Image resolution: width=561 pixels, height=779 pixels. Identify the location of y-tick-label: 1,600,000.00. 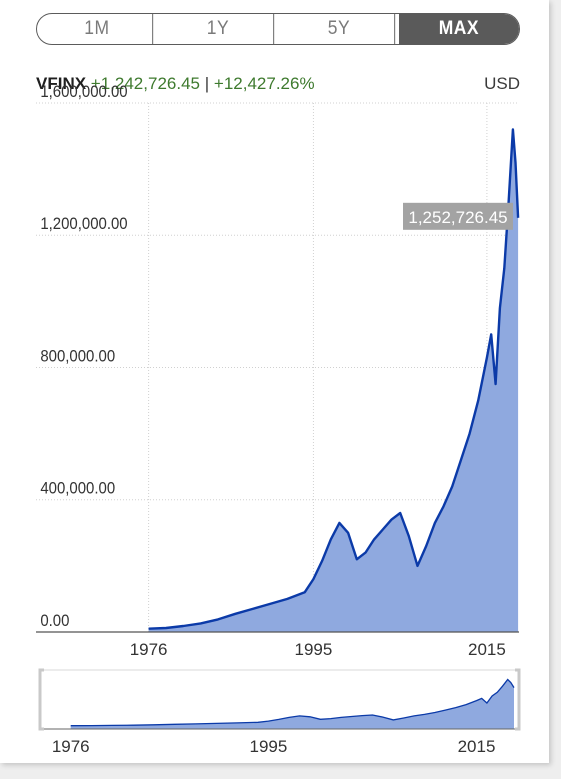
(83, 92).